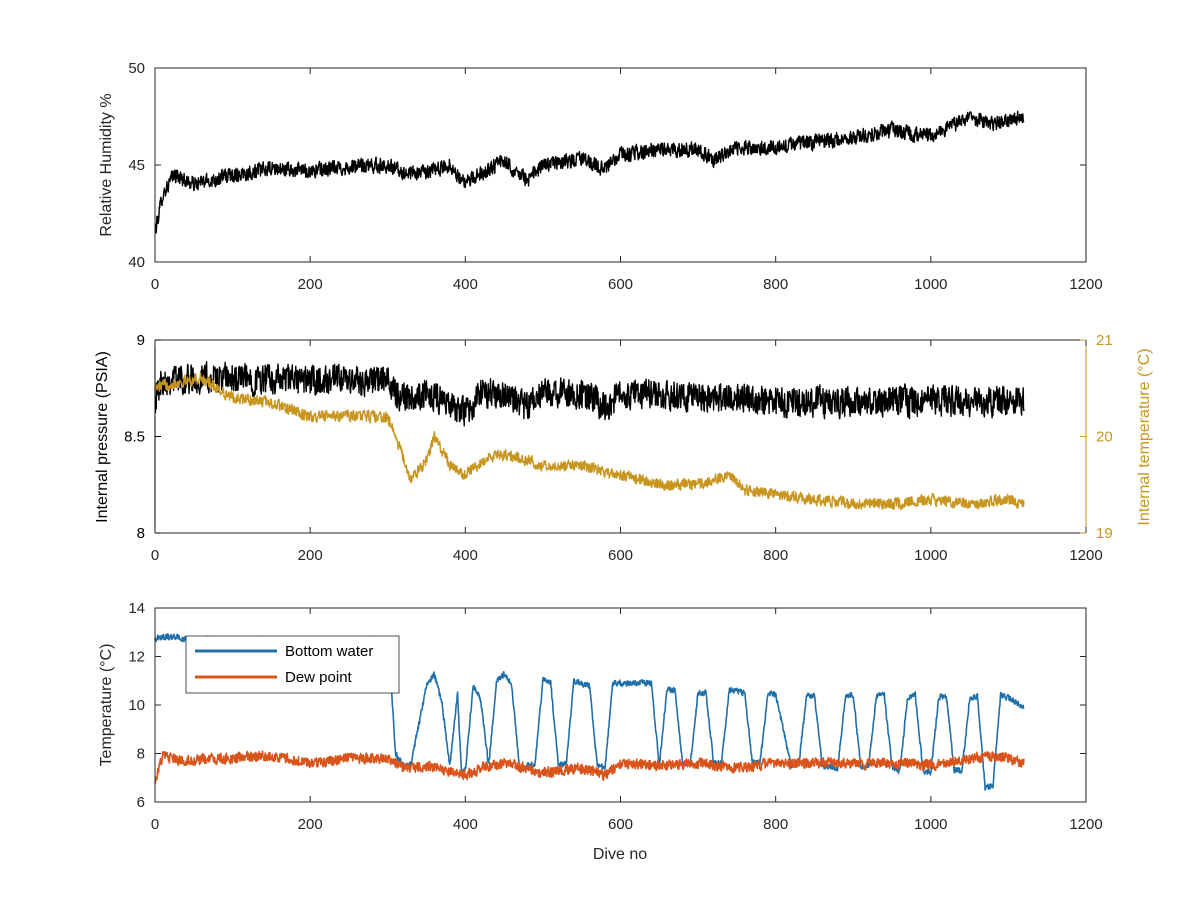 This screenshot has height=900, width=1200. Describe the element at coordinates (465, 284) in the screenshot. I see `humidity-xtick-label: 400` at that location.